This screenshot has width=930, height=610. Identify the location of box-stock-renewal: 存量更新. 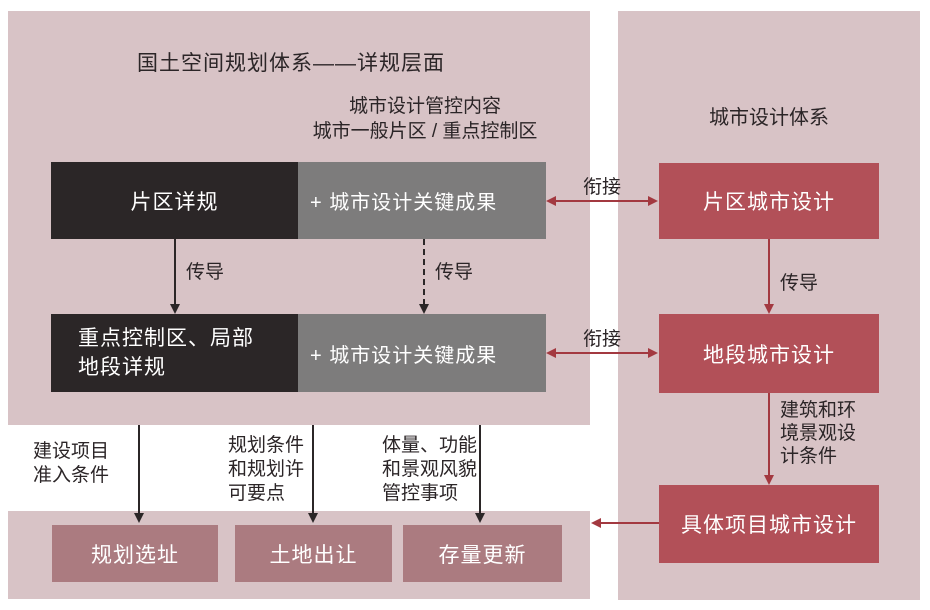
(482, 553).